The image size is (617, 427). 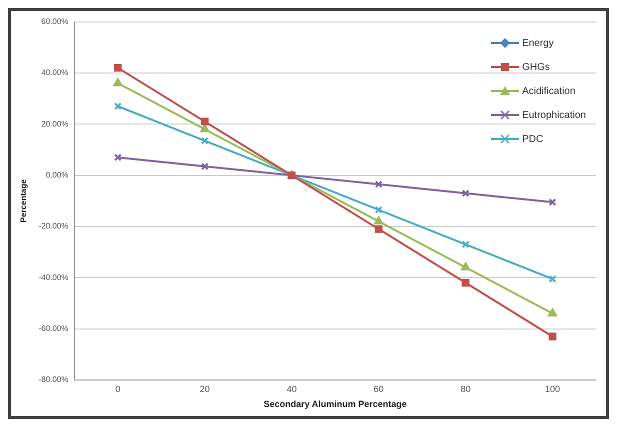 I want to click on legend-label: GHGs, so click(x=536, y=67).